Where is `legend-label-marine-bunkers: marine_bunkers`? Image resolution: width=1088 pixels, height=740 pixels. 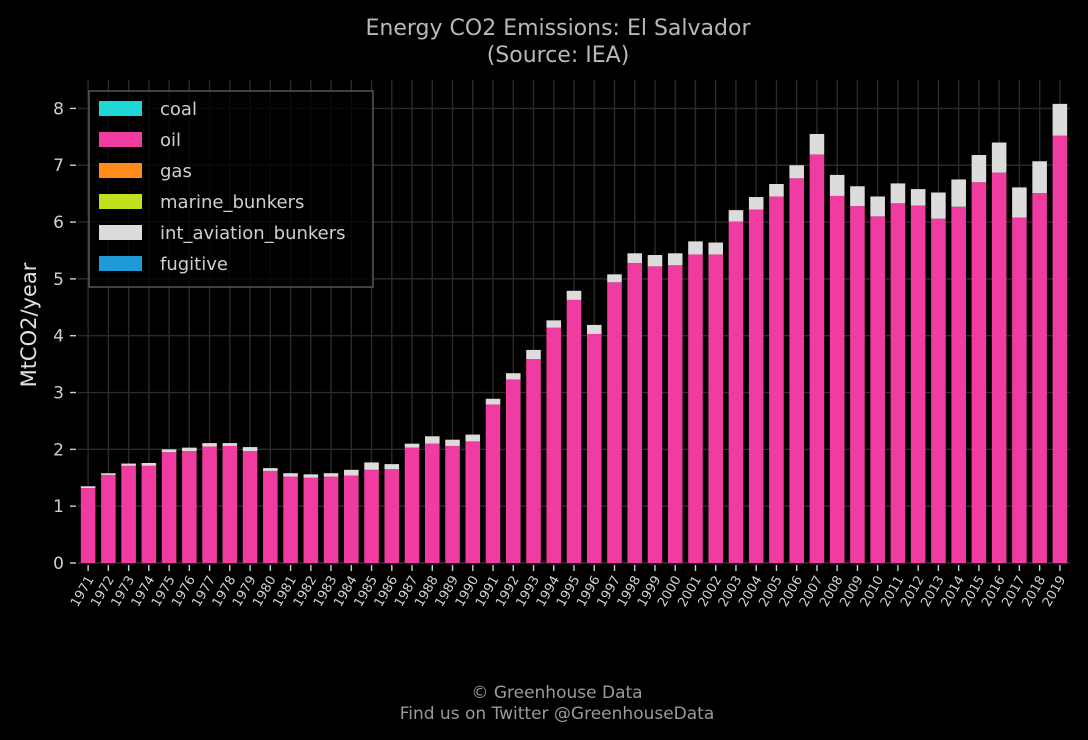
legend-label-marine-bunkers: marine_bunkers is located at coordinates (232, 202).